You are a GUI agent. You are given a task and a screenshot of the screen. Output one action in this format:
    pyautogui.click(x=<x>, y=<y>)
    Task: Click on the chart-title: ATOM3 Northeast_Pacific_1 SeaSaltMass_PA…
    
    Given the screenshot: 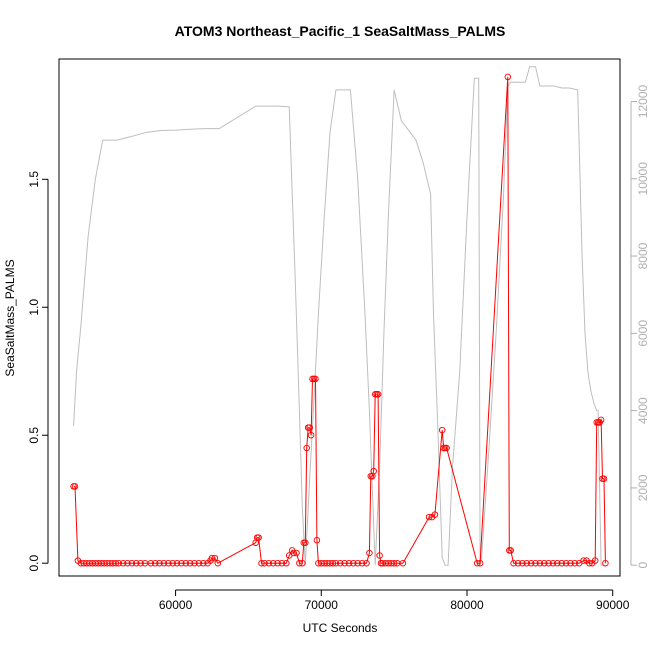 What is the action you would take?
    pyautogui.click(x=340, y=31)
    